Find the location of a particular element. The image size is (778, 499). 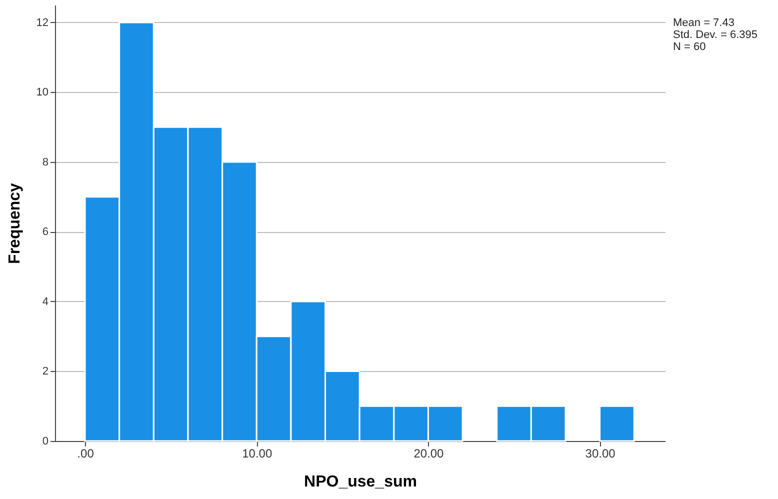

y-tick-label: 12 is located at coordinates (42, 22).